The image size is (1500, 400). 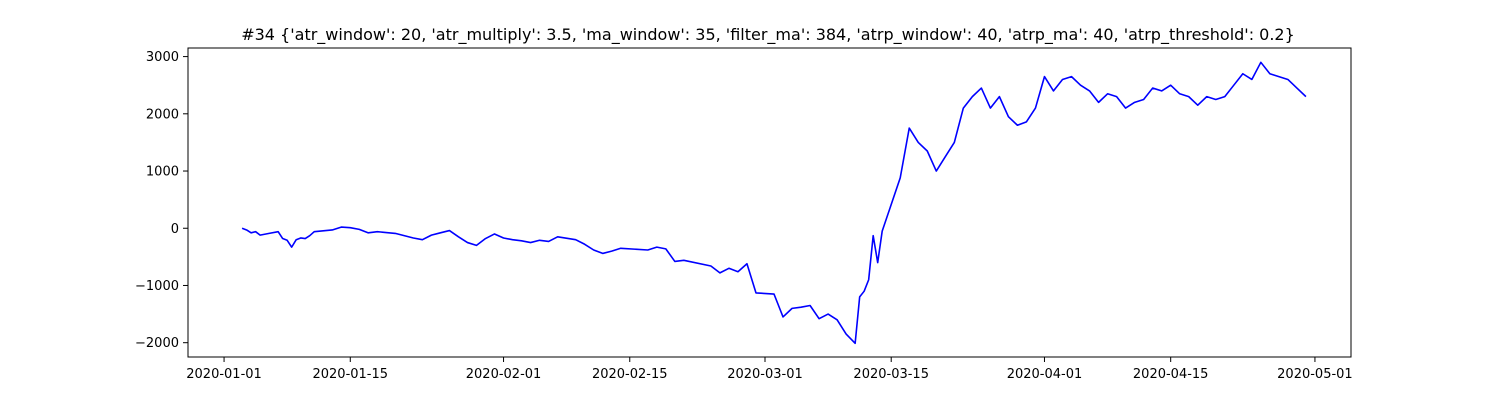 I want to click on x-tick-label: 2020-02-01, so click(x=504, y=374).